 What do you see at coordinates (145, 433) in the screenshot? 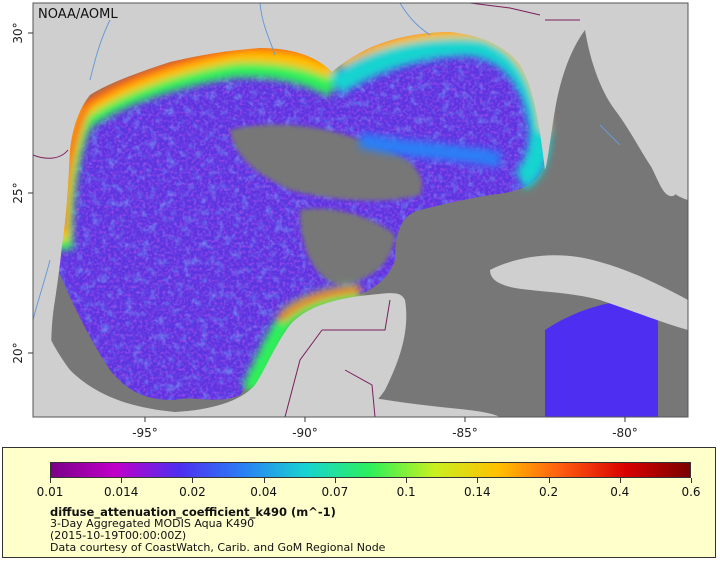
I see `lon-label: -95°` at bounding box center [145, 433].